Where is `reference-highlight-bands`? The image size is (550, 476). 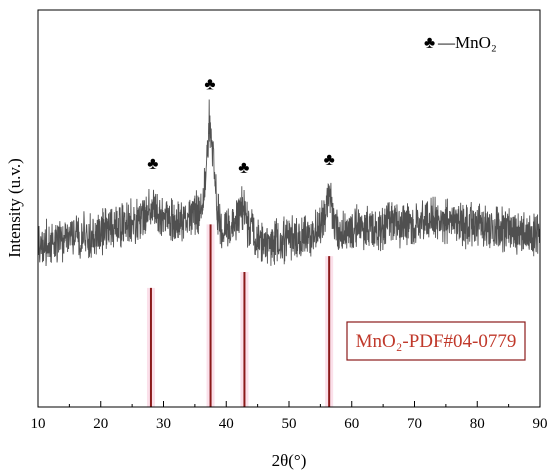 reference-highlight-bands is located at coordinates (240, 315).